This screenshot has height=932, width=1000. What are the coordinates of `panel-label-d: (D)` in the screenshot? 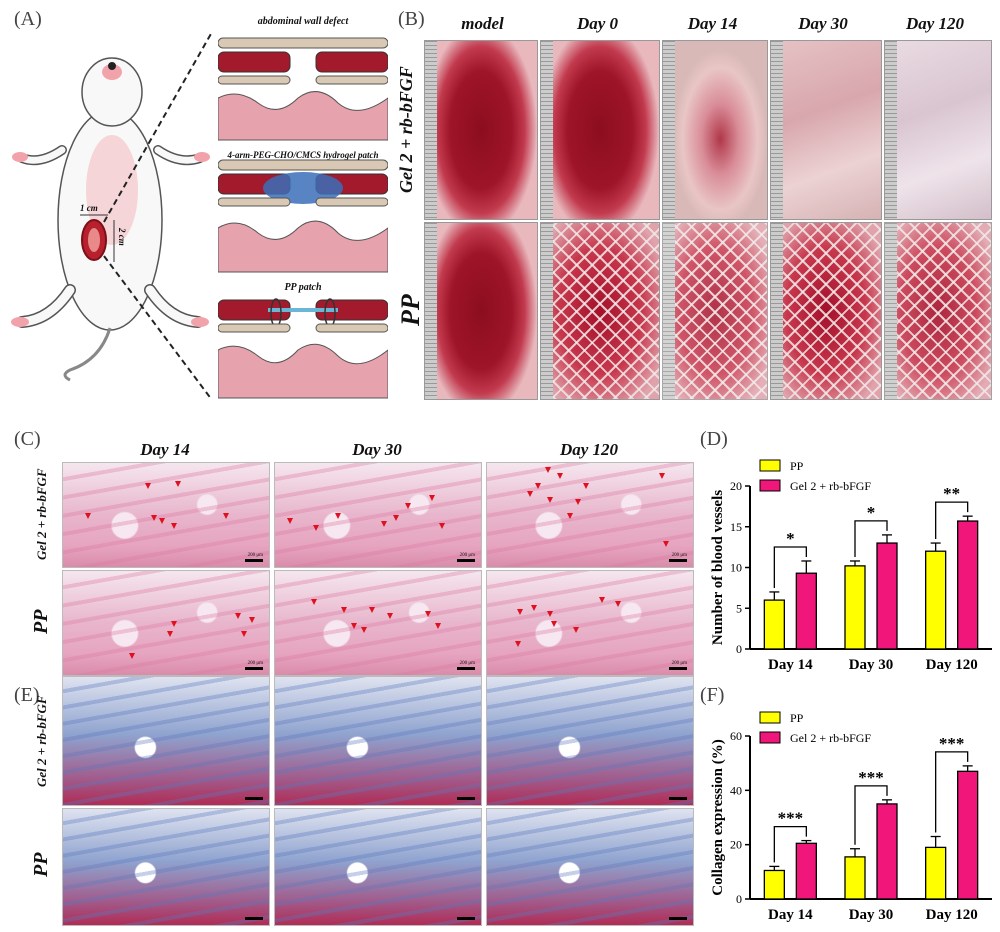 It's located at (714, 439).